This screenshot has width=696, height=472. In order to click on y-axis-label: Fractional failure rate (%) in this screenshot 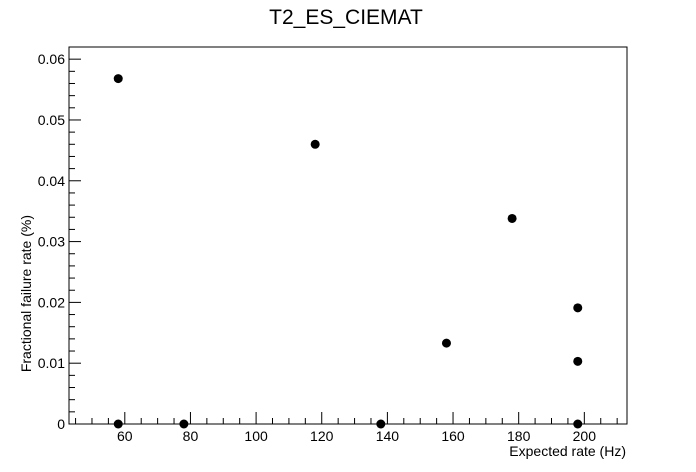, I will do `click(26, 293)`.